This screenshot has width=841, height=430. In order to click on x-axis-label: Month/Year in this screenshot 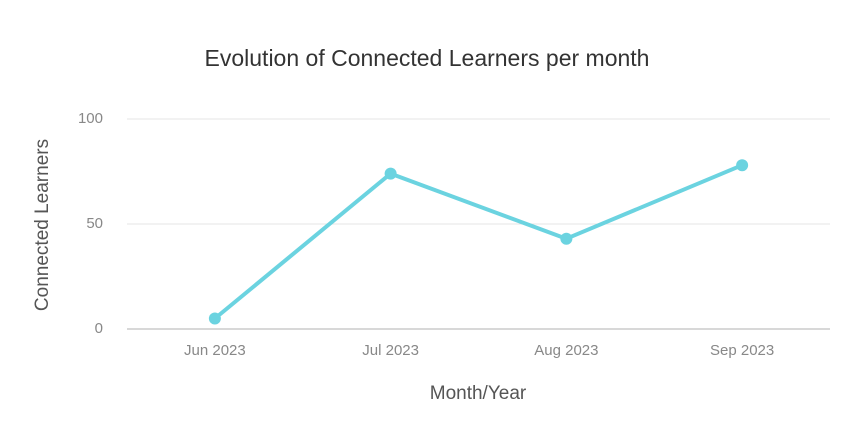, I will do `click(478, 393)`.